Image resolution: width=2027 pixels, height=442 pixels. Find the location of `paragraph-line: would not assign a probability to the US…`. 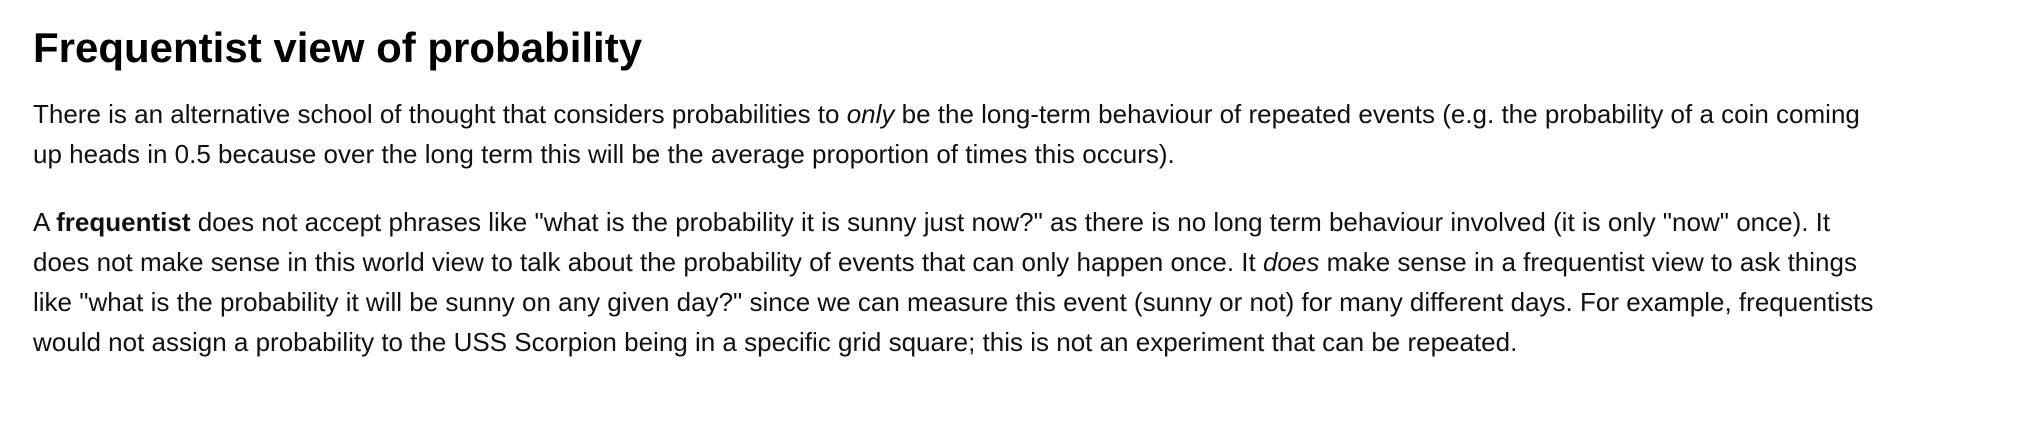

paragraph-line: would not assign a probability to the US… is located at coordinates (775, 342).